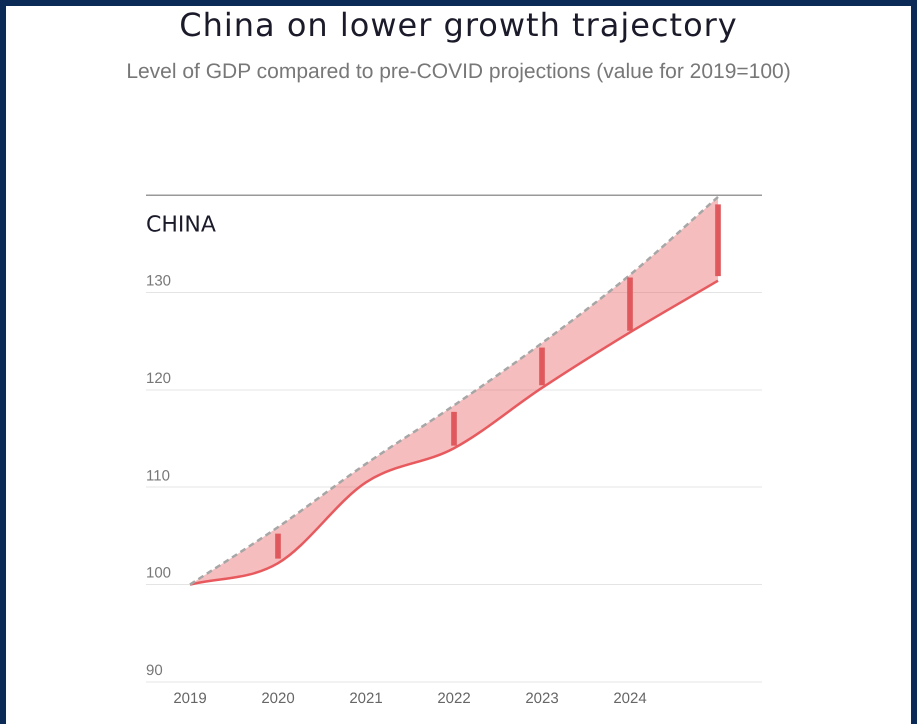 This screenshot has width=917, height=724. I want to click on annotation: CHINA, so click(181, 225).